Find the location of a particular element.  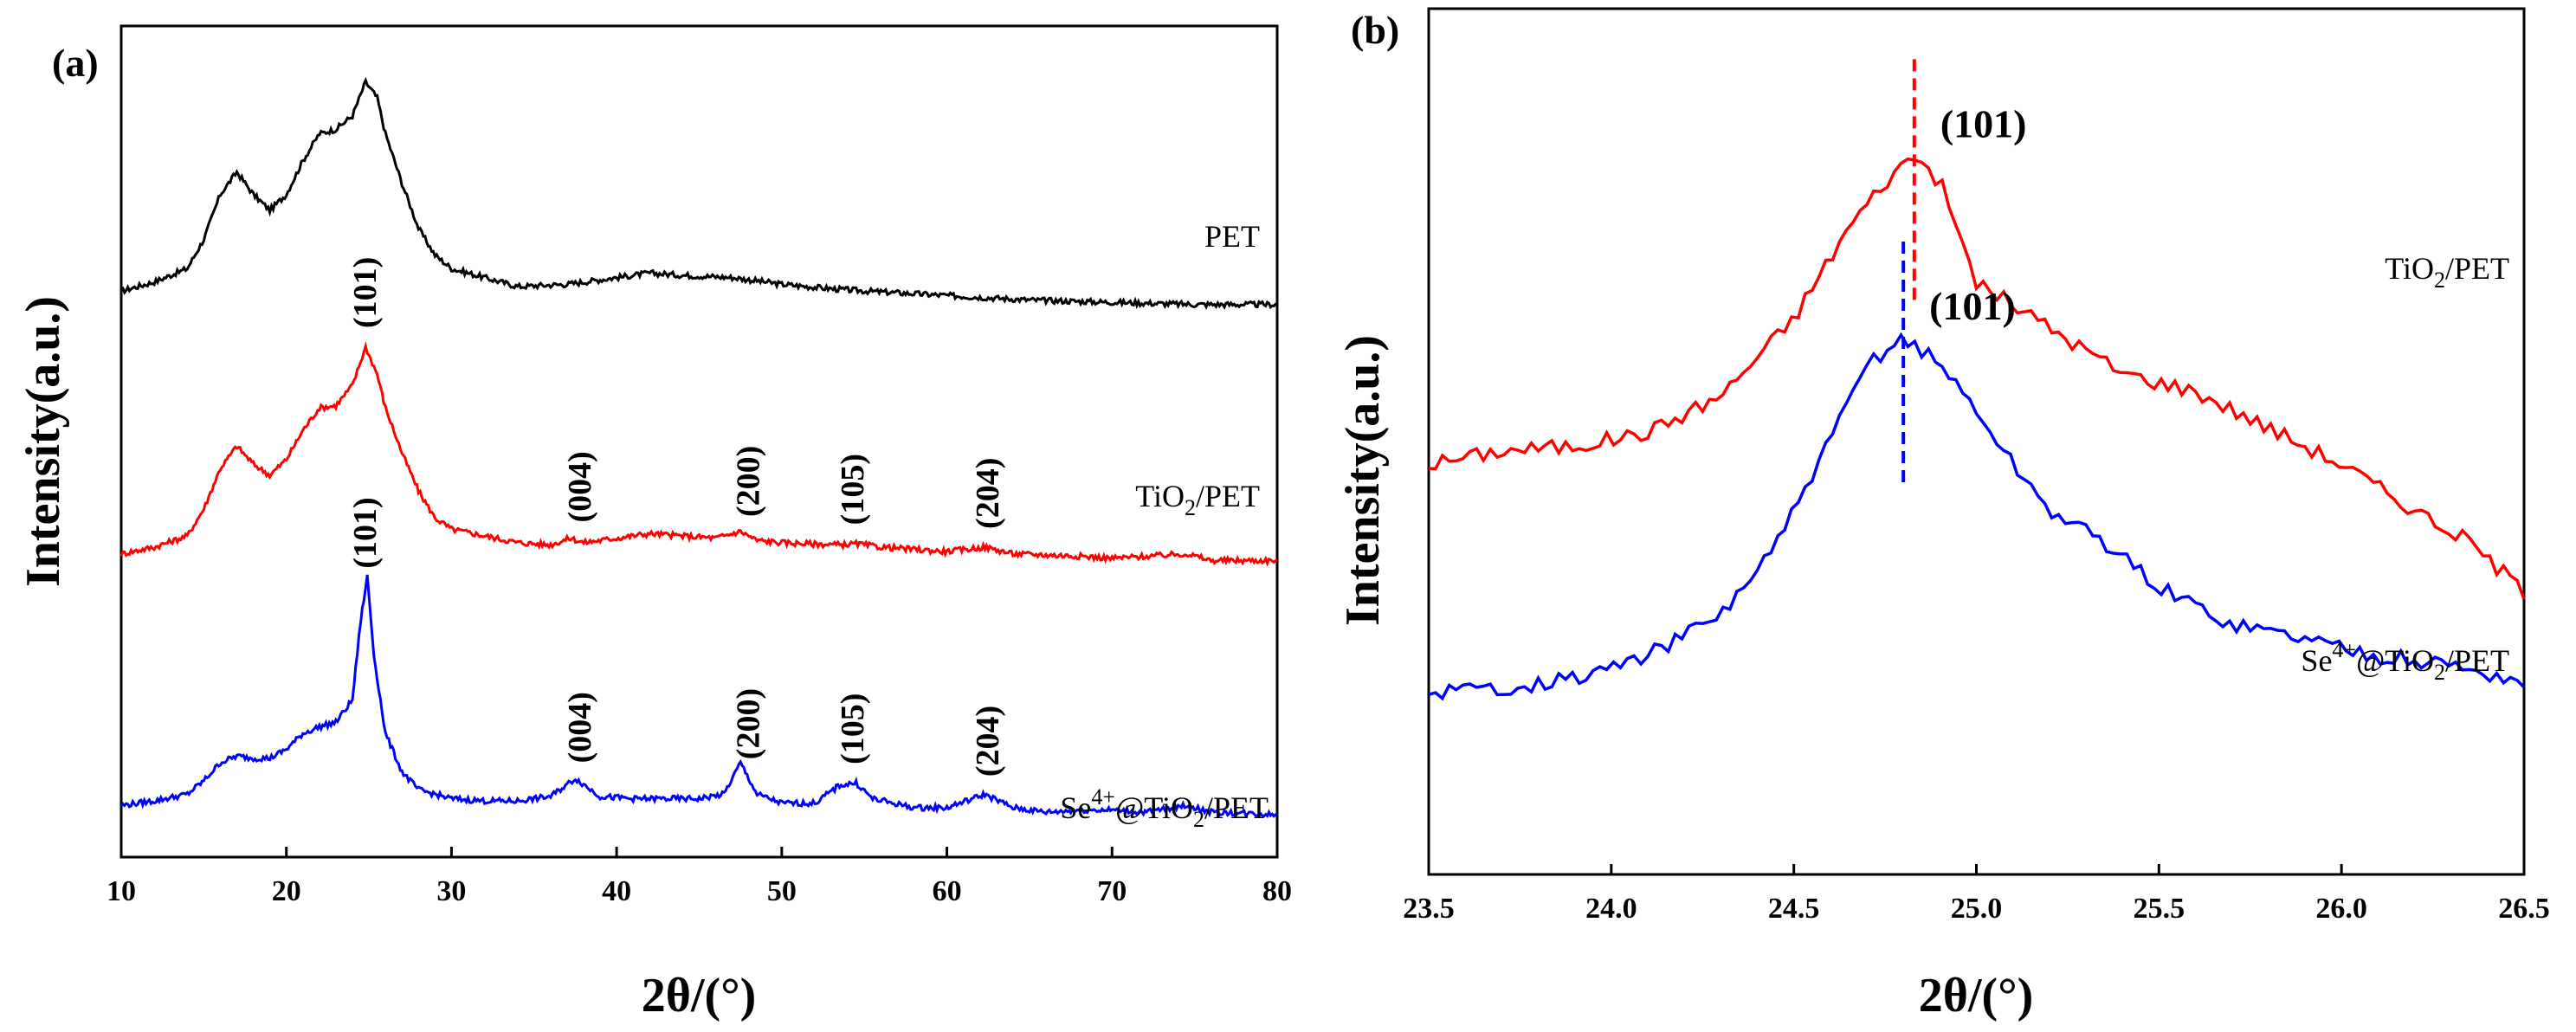

x-tick-label: 25.5 is located at coordinates (2159, 909).